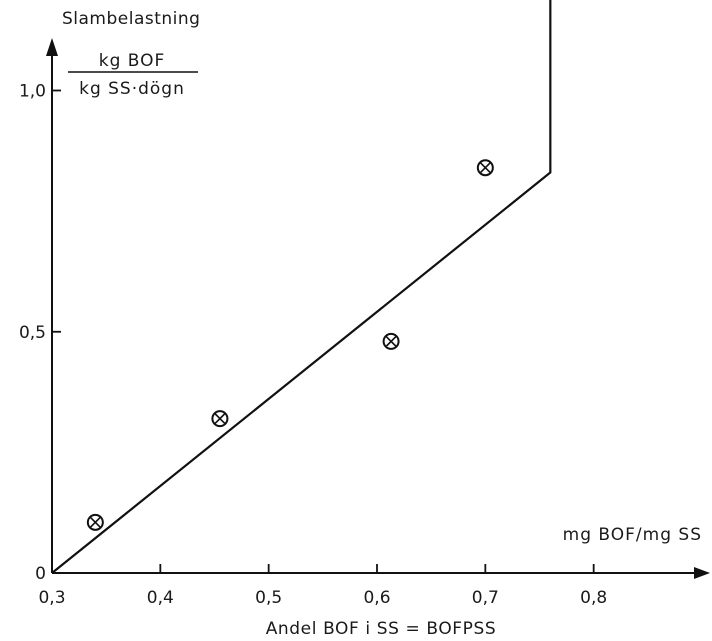 The width and height of the screenshot is (712, 641). What do you see at coordinates (632, 535) in the screenshot?
I see `x-unit-label: mg BOF/mg SS` at bounding box center [632, 535].